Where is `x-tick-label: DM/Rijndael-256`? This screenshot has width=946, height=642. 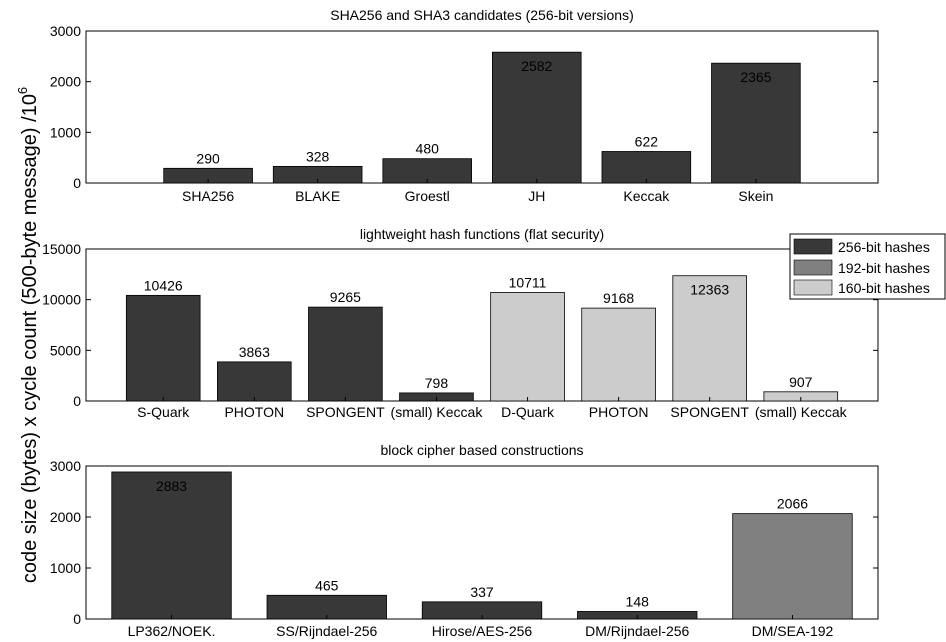
x-tick-label: DM/Rijndael-256 is located at coordinates (637, 631).